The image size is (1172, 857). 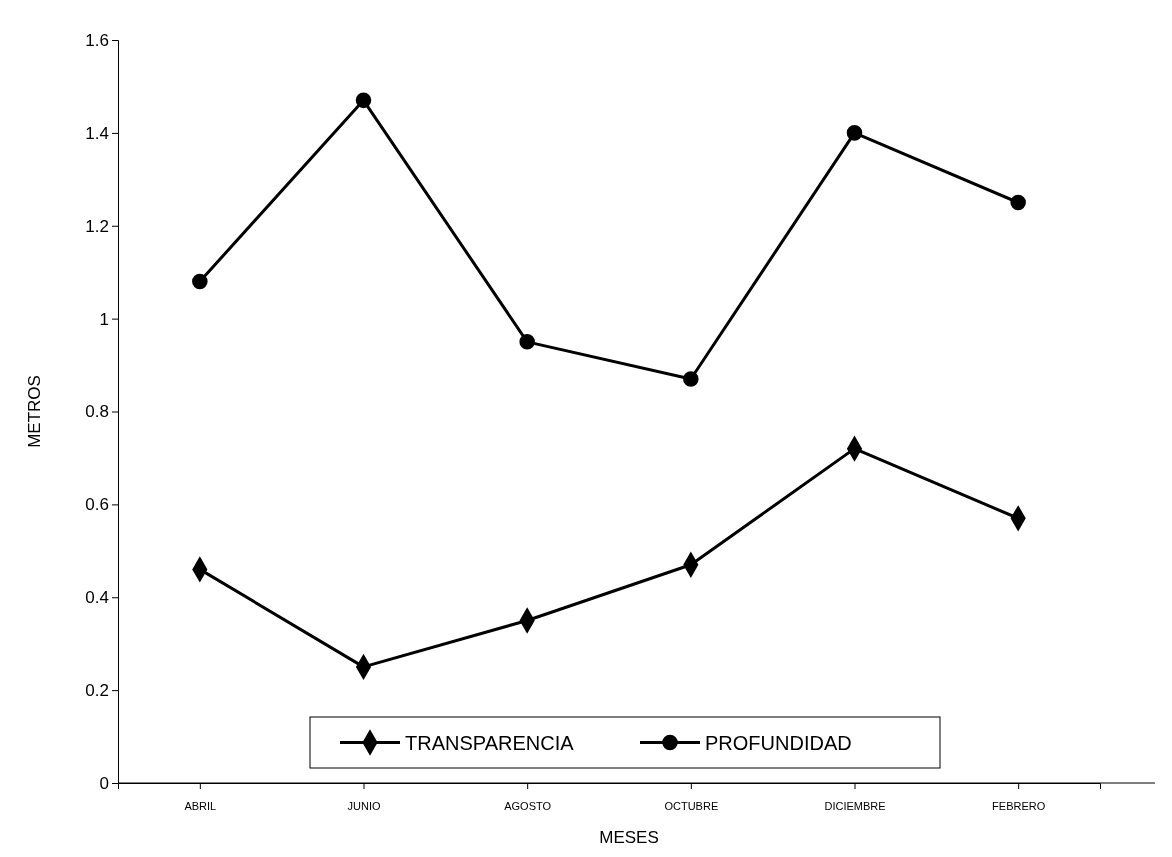 I want to click on x-tick-label: DICIEMBRE, so click(x=855, y=805).